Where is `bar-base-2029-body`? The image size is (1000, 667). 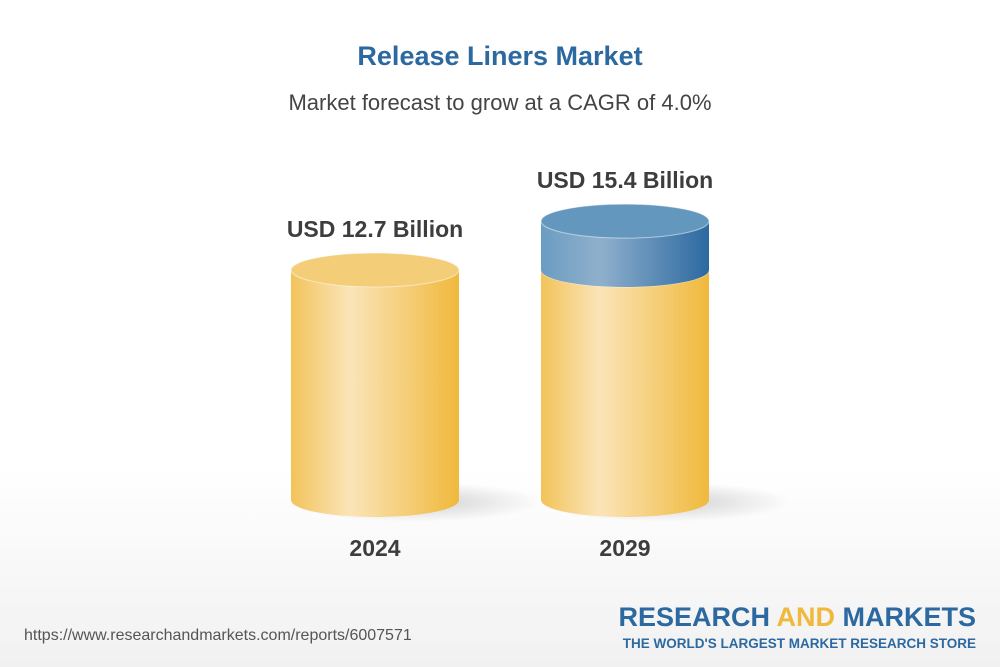 bar-base-2029-body is located at coordinates (625, 393).